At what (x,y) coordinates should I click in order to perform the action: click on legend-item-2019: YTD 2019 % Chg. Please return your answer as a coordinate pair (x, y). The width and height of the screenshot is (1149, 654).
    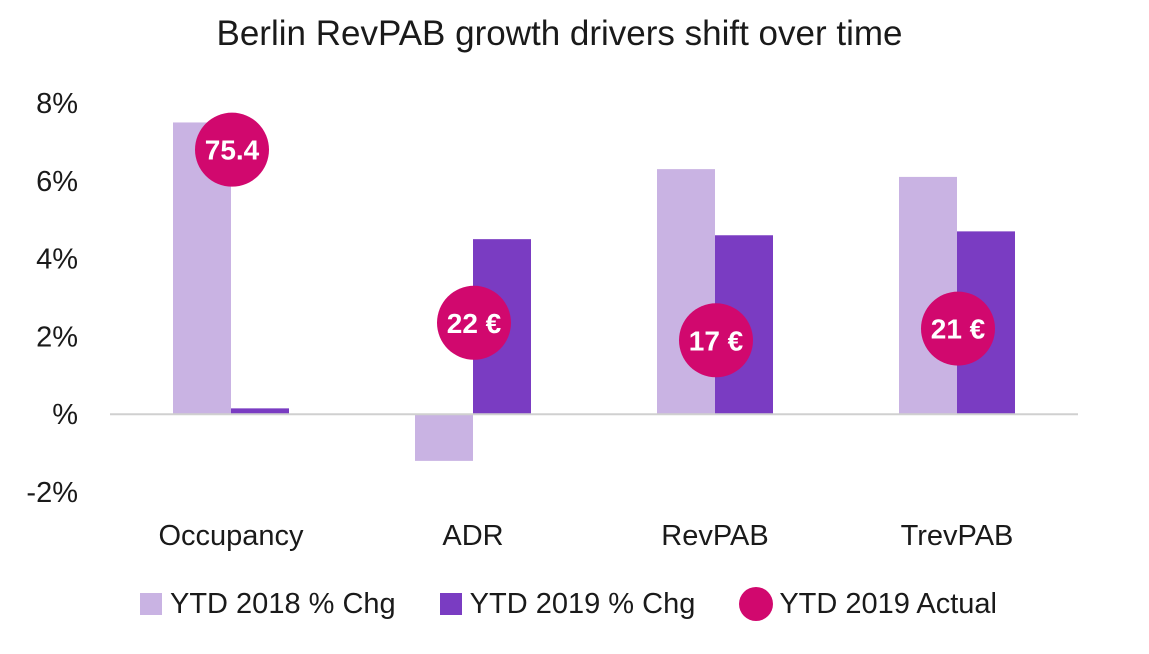
    Looking at the image, I should click on (567, 604).